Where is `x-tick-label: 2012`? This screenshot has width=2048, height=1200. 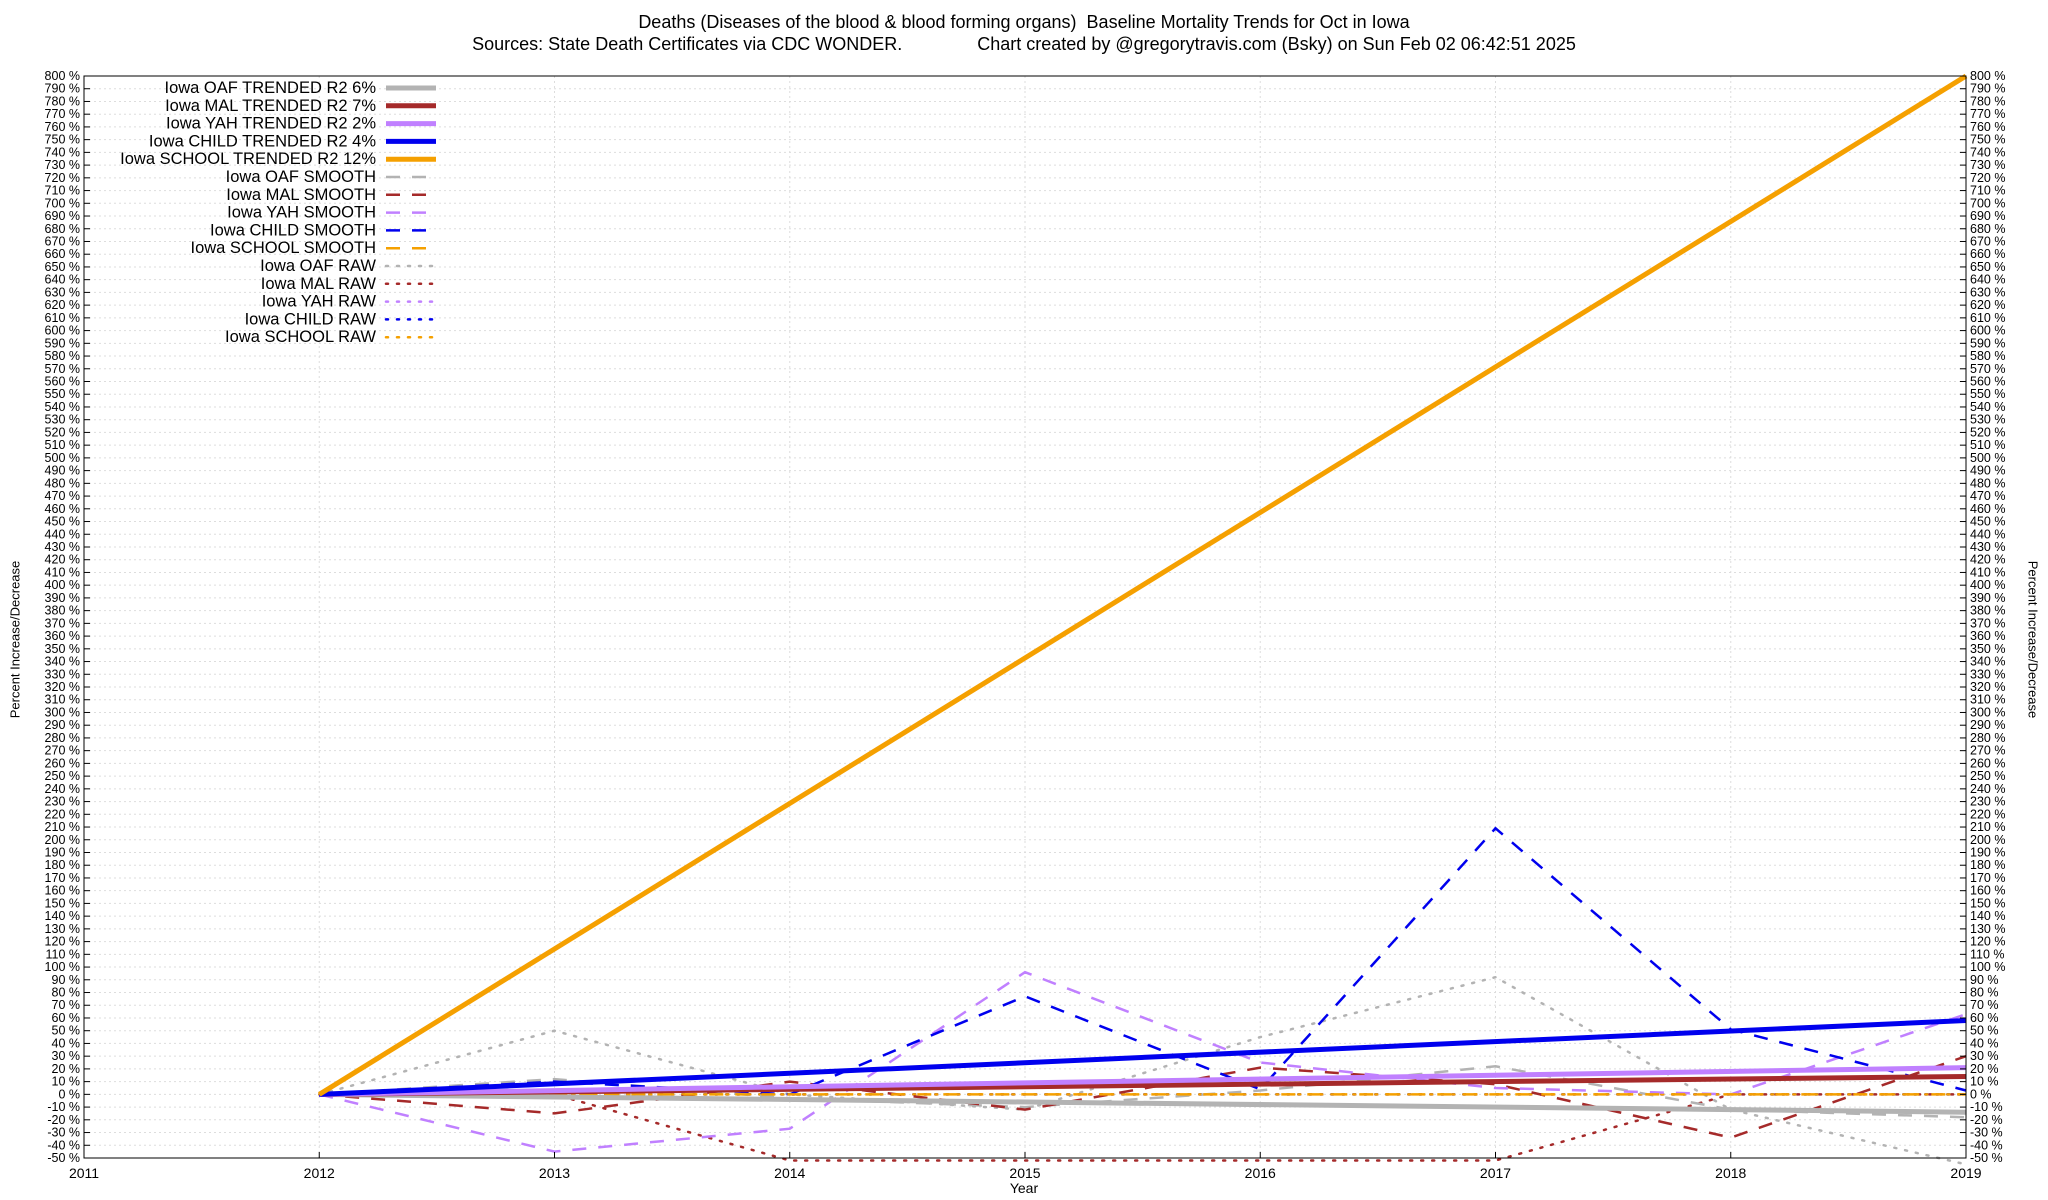 x-tick-label: 2012 is located at coordinates (319, 1173).